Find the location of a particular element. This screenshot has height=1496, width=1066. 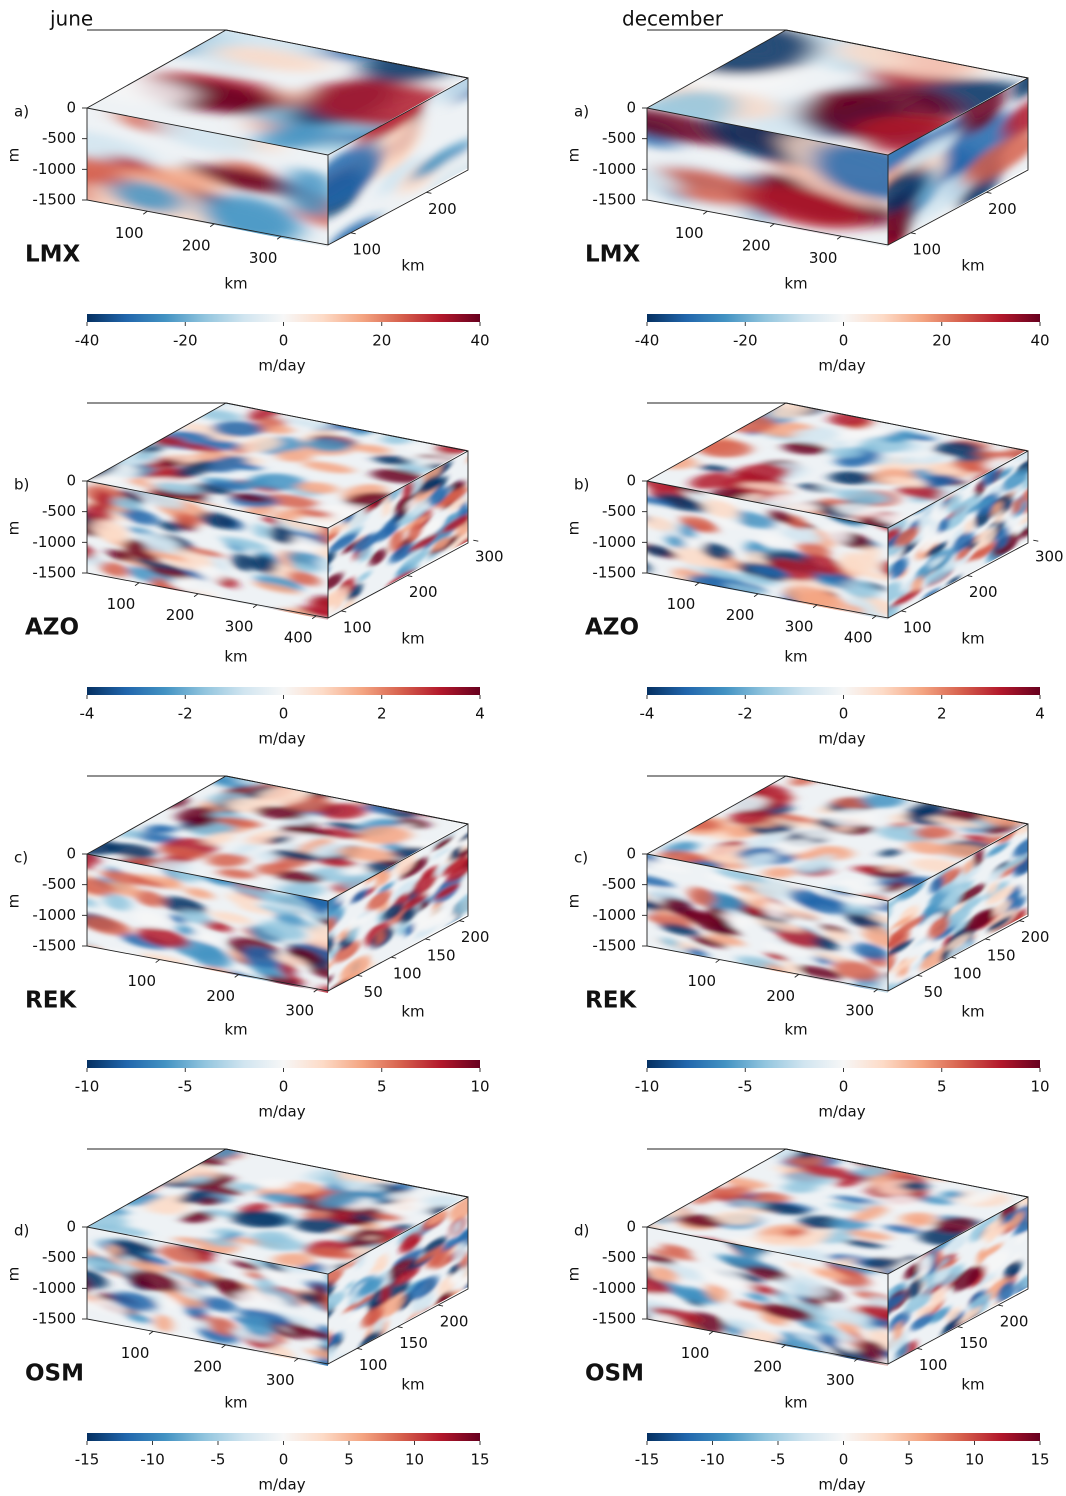

colorbar-tick-label: -10 is located at coordinates (87, 1087).